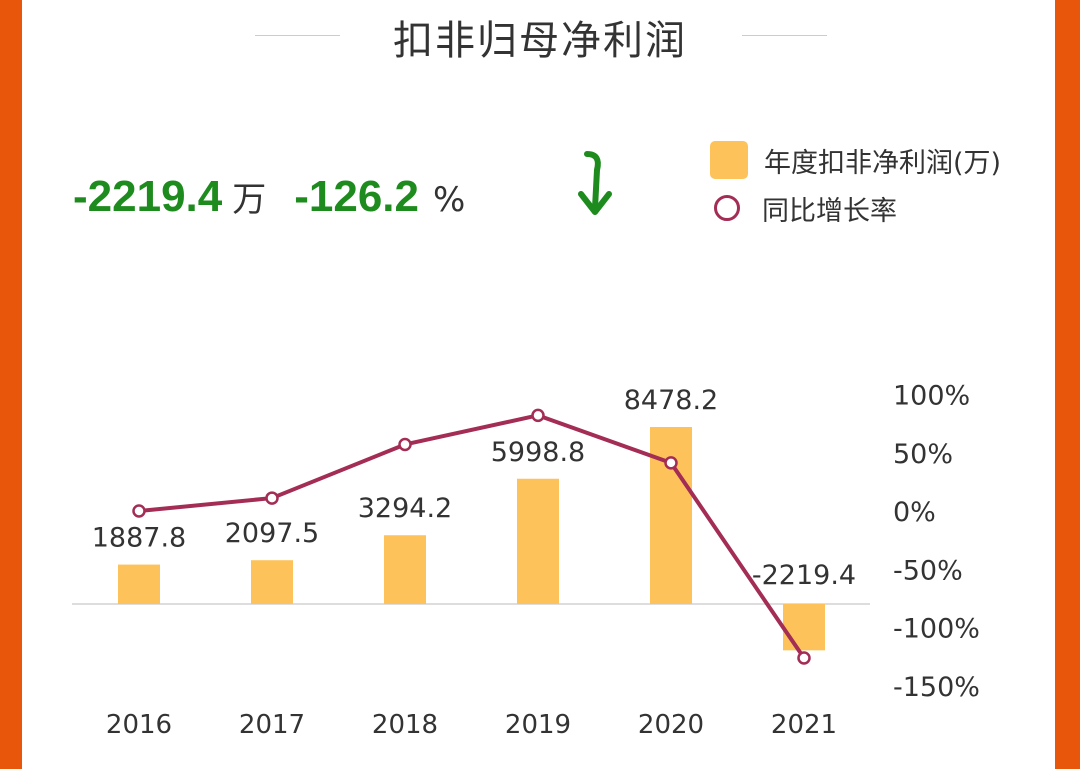 The image size is (1080, 769). Describe the element at coordinates (804, 658) in the screenshot. I see `growth-point-2021` at that location.